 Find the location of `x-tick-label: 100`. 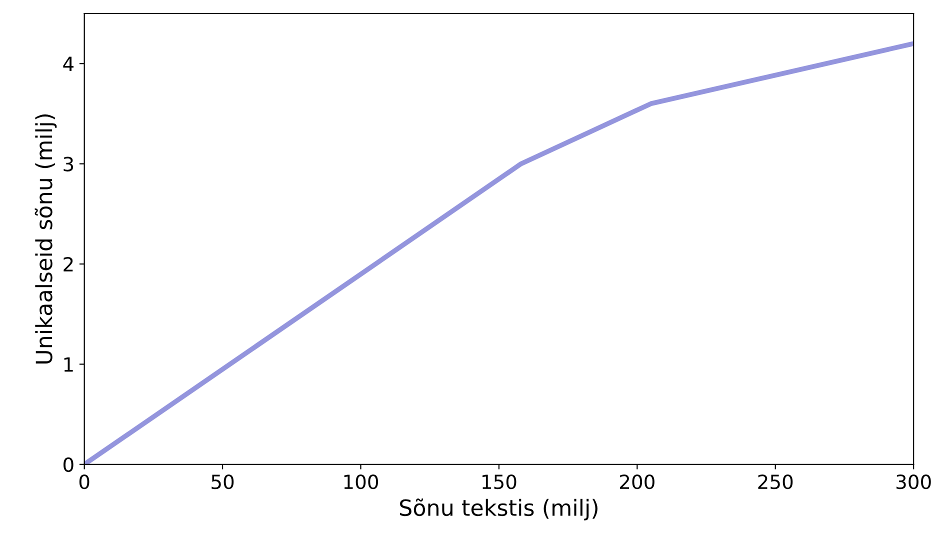

x-tick-label: 100 is located at coordinates (361, 482).